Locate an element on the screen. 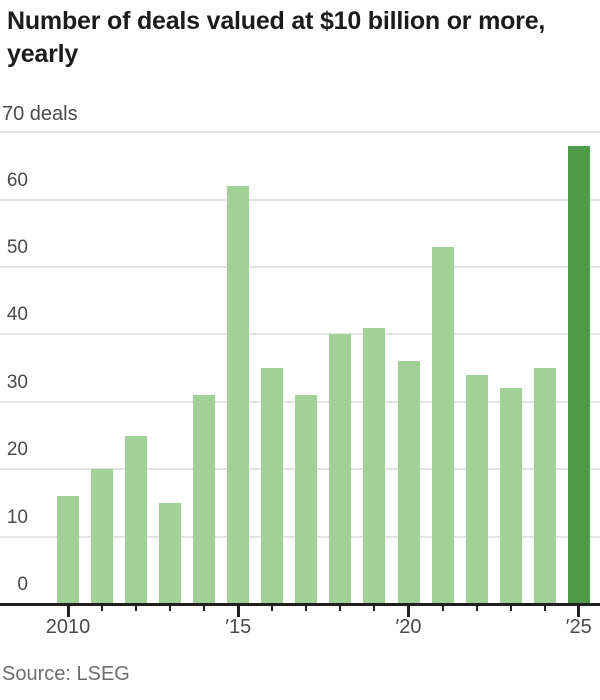 The height and width of the screenshot is (700, 600). x-axis-line is located at coordinates (300, 604).